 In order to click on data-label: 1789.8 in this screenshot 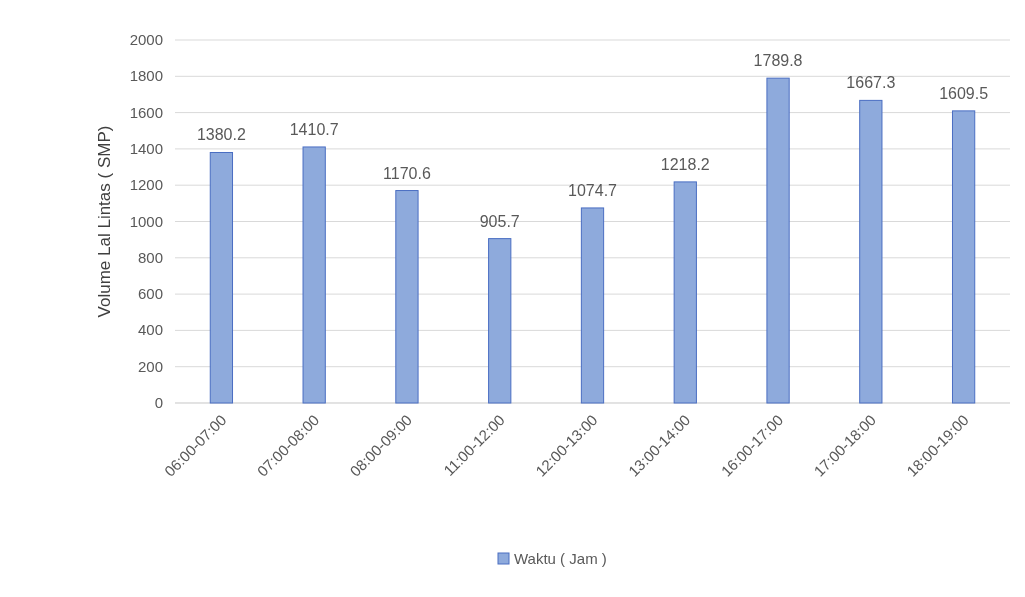, I will do `click(778, 61)`.